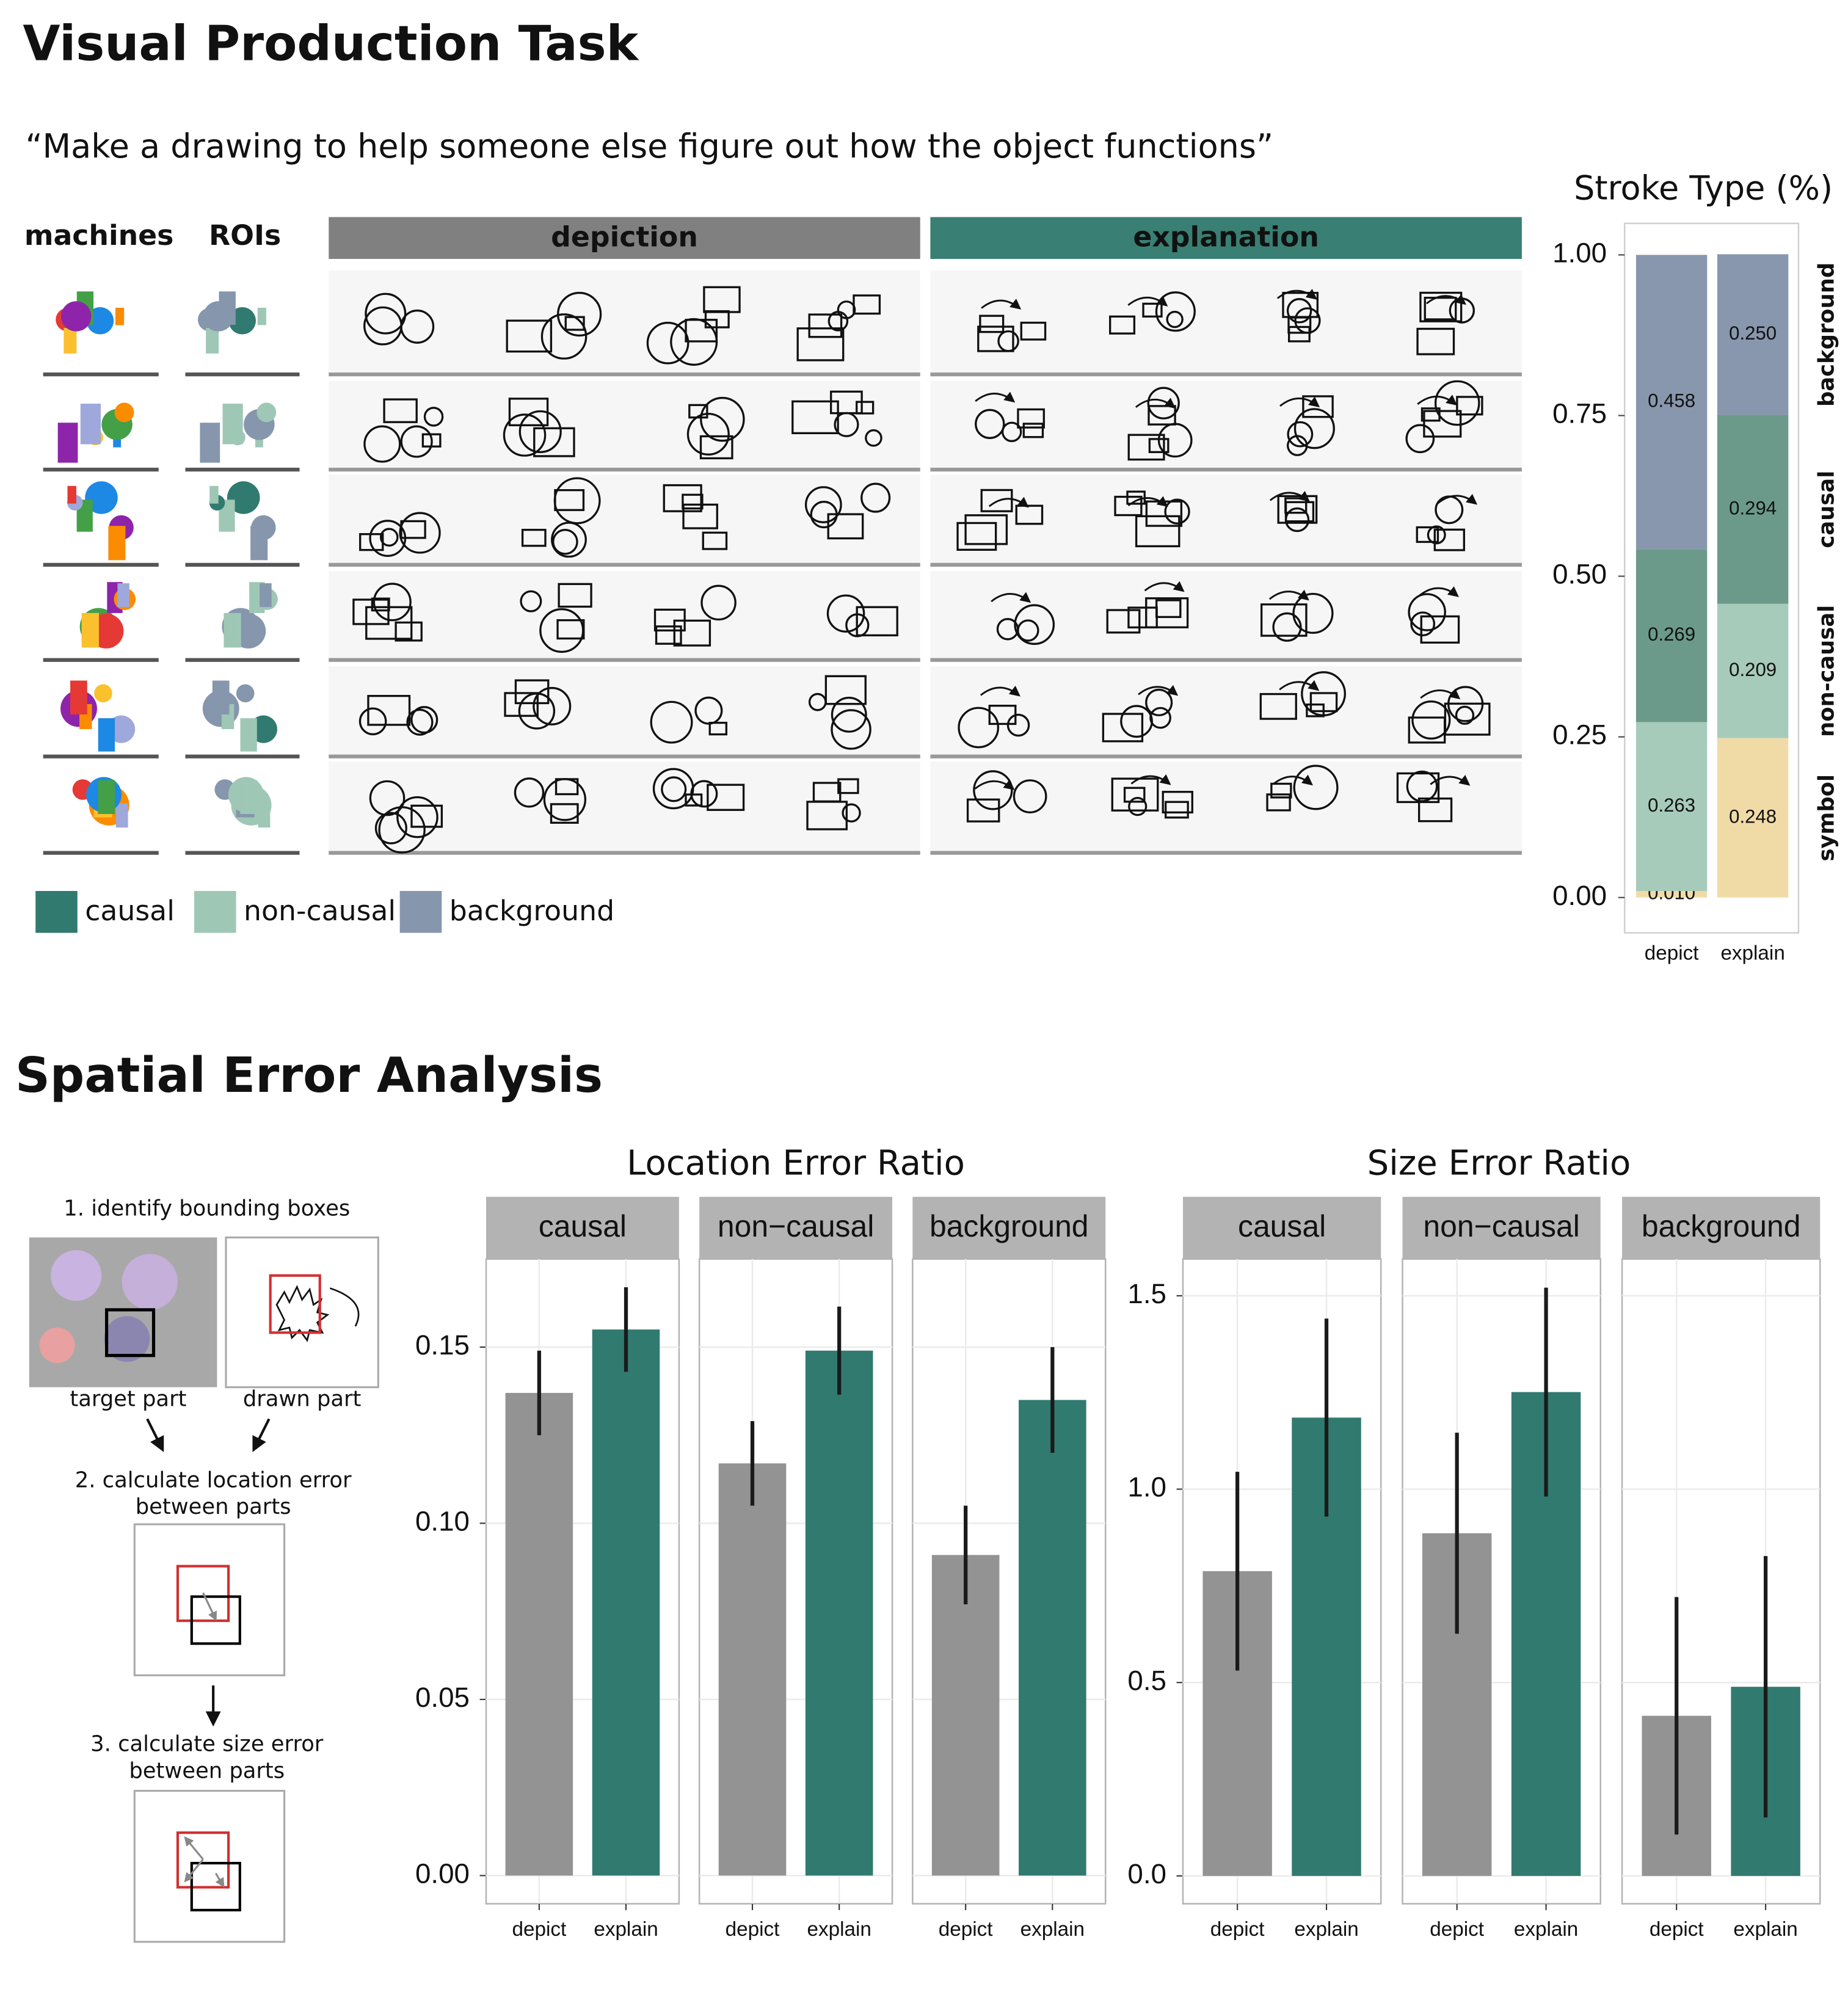 The width and height of the screenshot is (1848, 1992). I want to click on series-label: non-causal, so click(1826, 671).